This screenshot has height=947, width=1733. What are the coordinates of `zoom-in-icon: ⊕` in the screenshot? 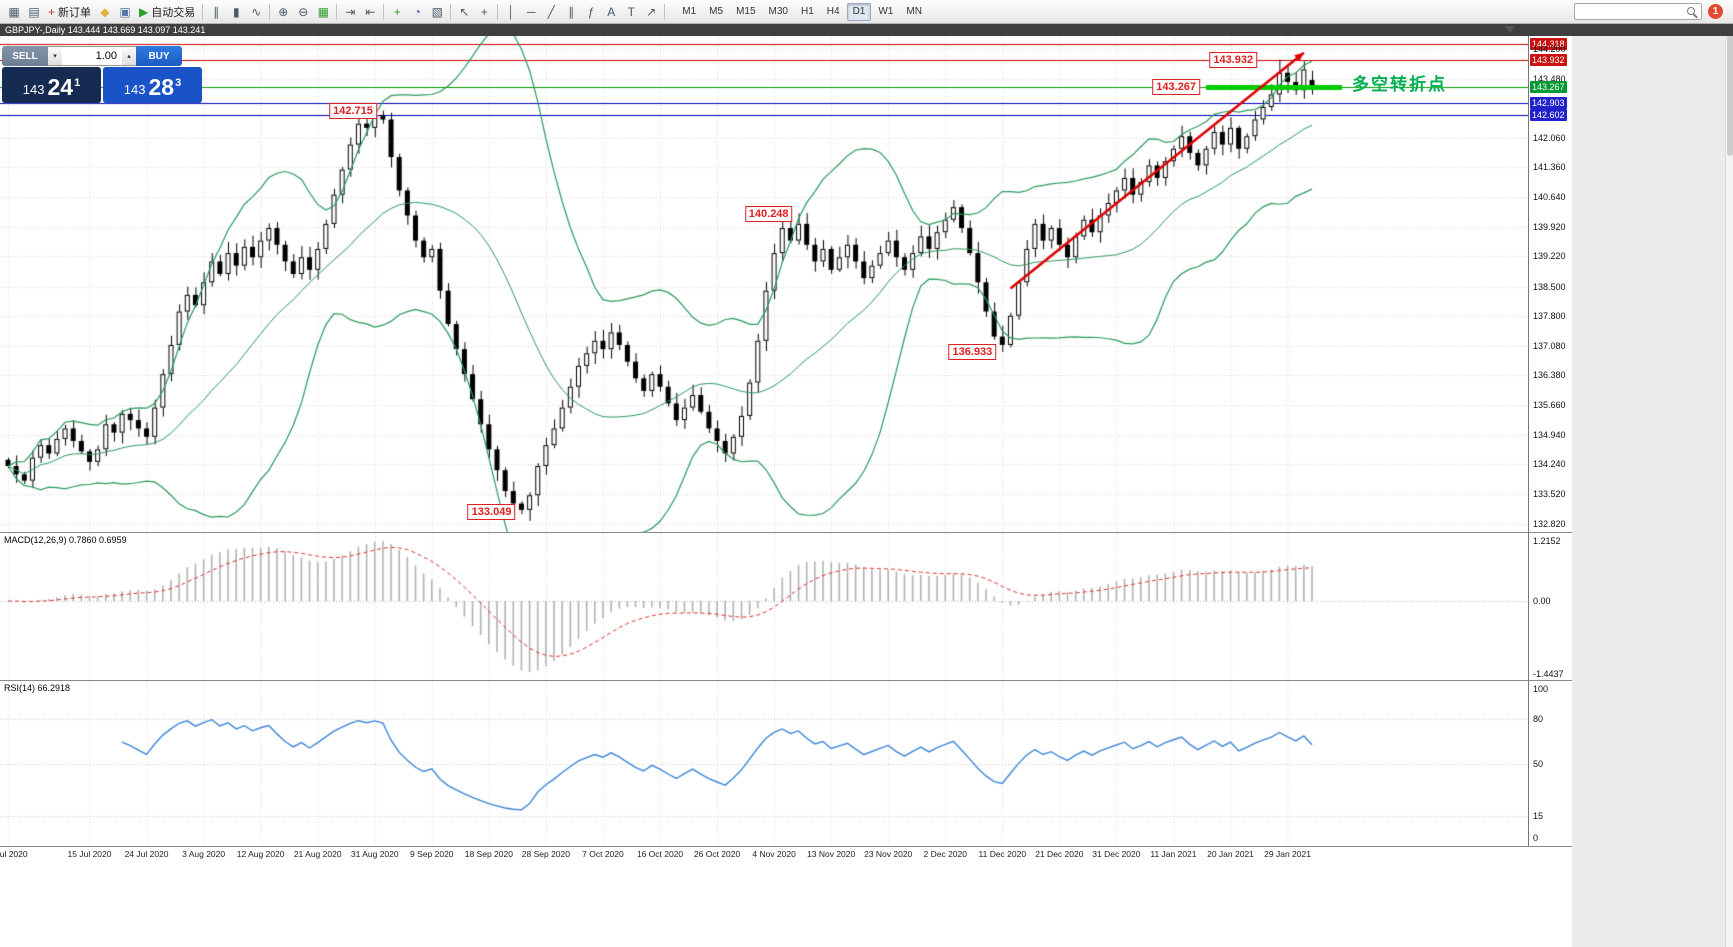 It's located at (283, 11).